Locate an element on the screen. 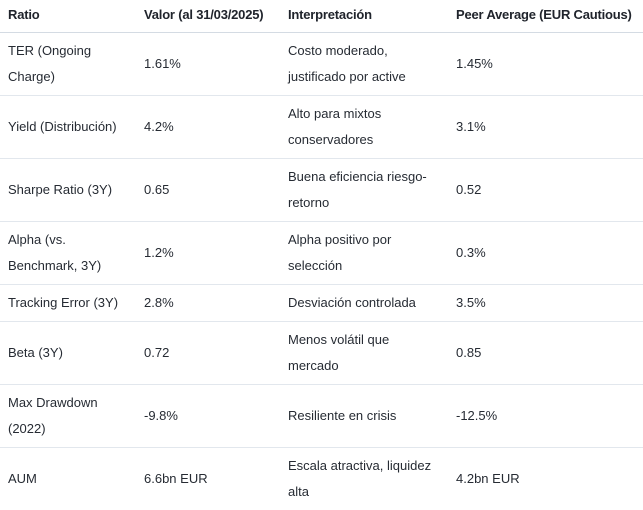 Image resolution: width=643 pixels, height=510 pixels. ratio-cell: Alpha (vs. Benchmark, 3Y) is located at coordinates (68, 253).